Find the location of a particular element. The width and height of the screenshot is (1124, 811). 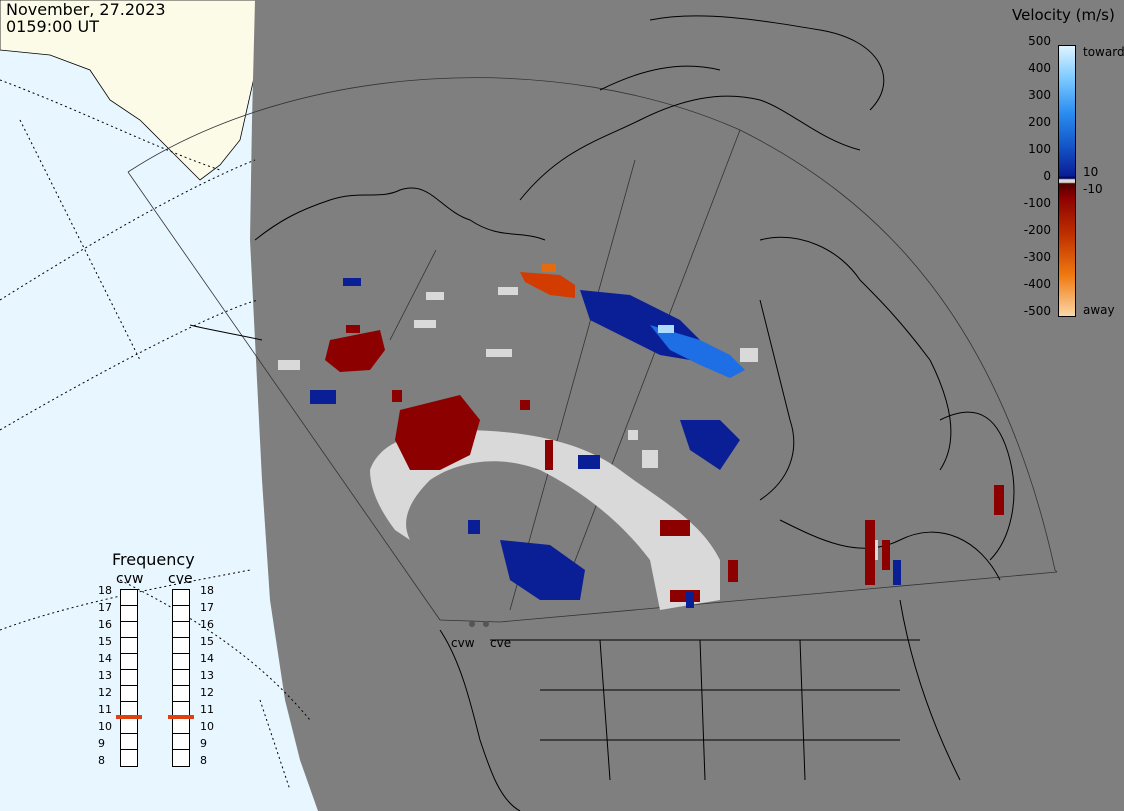

small-pos-label: 10 is located at coordinates (1091, 172).